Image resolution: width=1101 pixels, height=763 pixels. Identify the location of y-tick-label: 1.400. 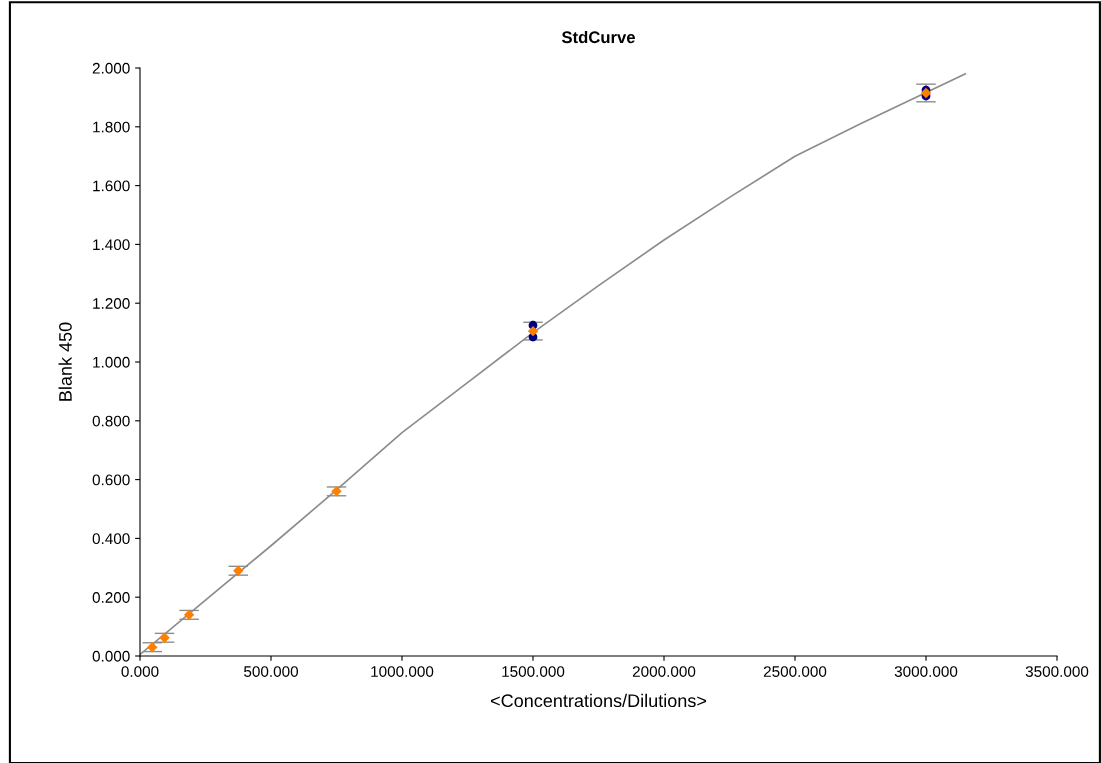
(111, 245).